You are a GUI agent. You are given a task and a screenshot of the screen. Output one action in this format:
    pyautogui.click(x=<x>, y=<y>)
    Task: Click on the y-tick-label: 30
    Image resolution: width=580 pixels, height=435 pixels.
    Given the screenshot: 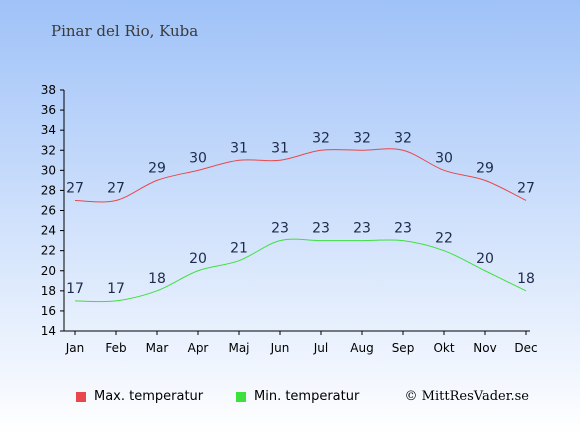 What is the action you would take?
    pyautogui.click(x=48, y=170)
    